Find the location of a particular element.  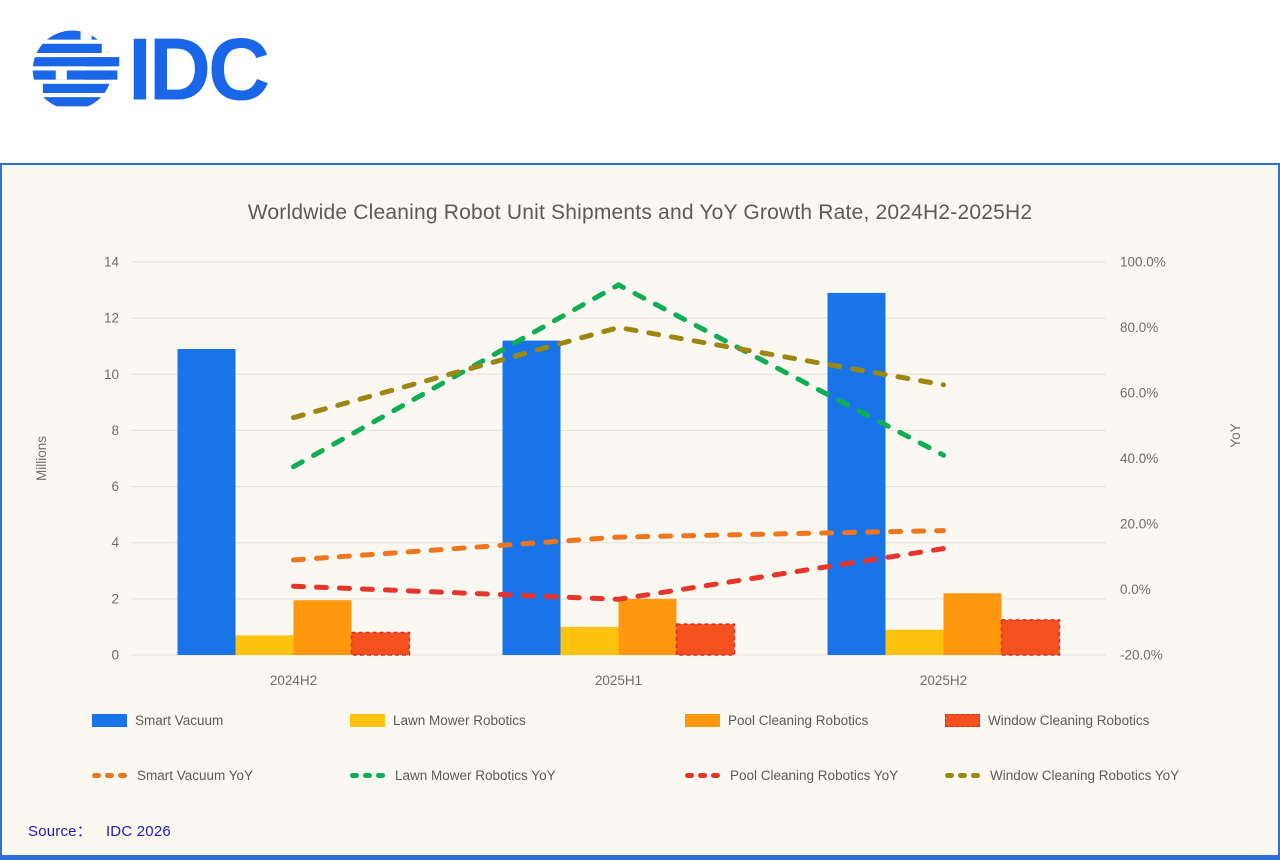

bar-smart-vacuum-2024H2 is located at coordinates (206, 502).